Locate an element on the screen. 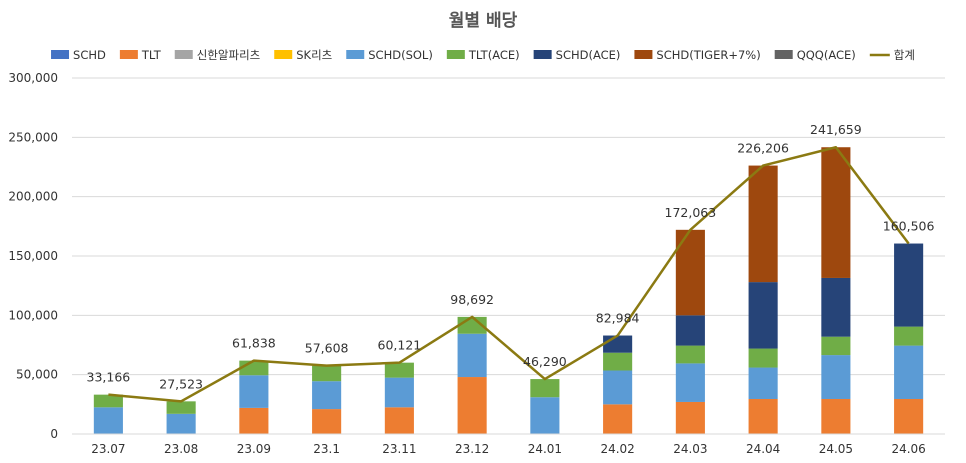 The width and height of the screenshot is (966, 463). x-tick-label: 24.05 is located at coordinates (836, 449).